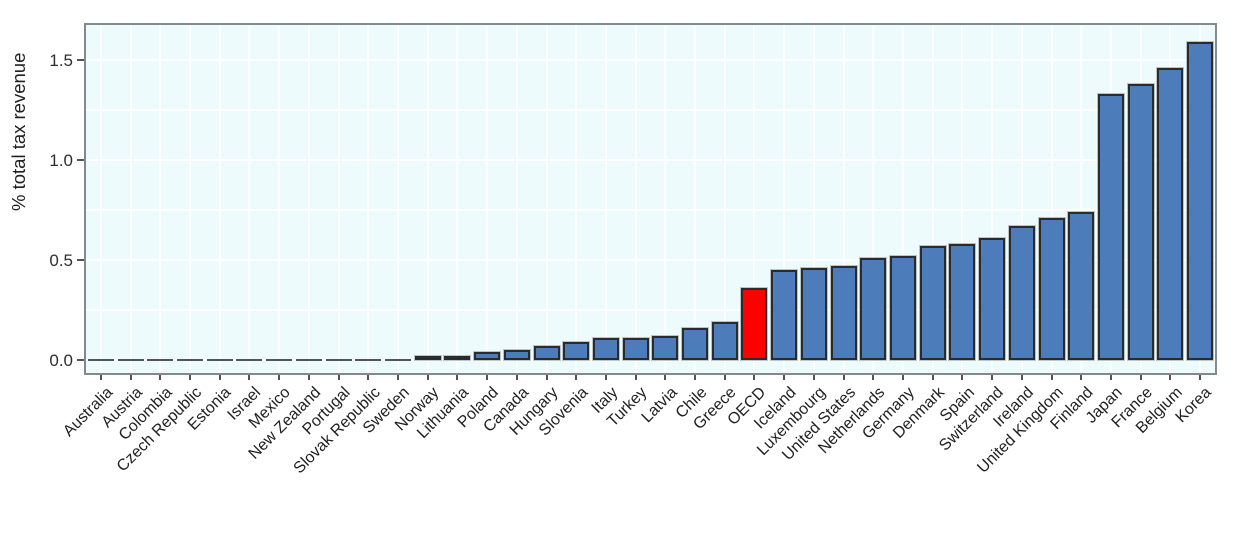 The width and height of the screenshot is (1234, 553). I want to click on bar-zero-estonia, so click(219, 359).